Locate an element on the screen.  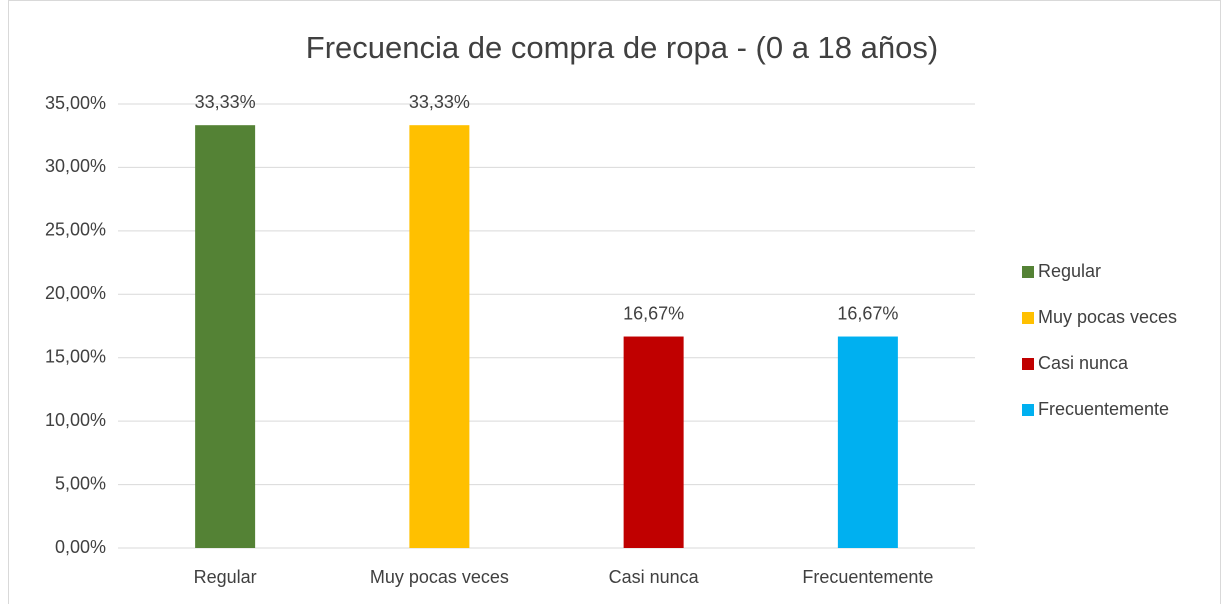
y-tick-label: 25,00% is located at coordinates (75, 230).